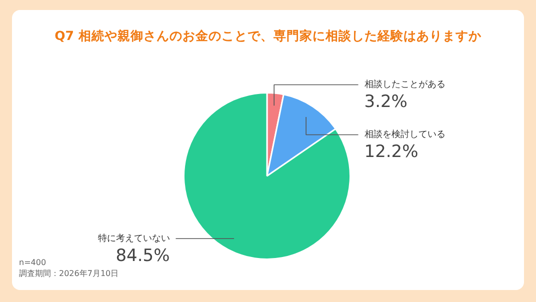  I want to click on text: 調査期間：2026年7月10日, so click(69, 273).